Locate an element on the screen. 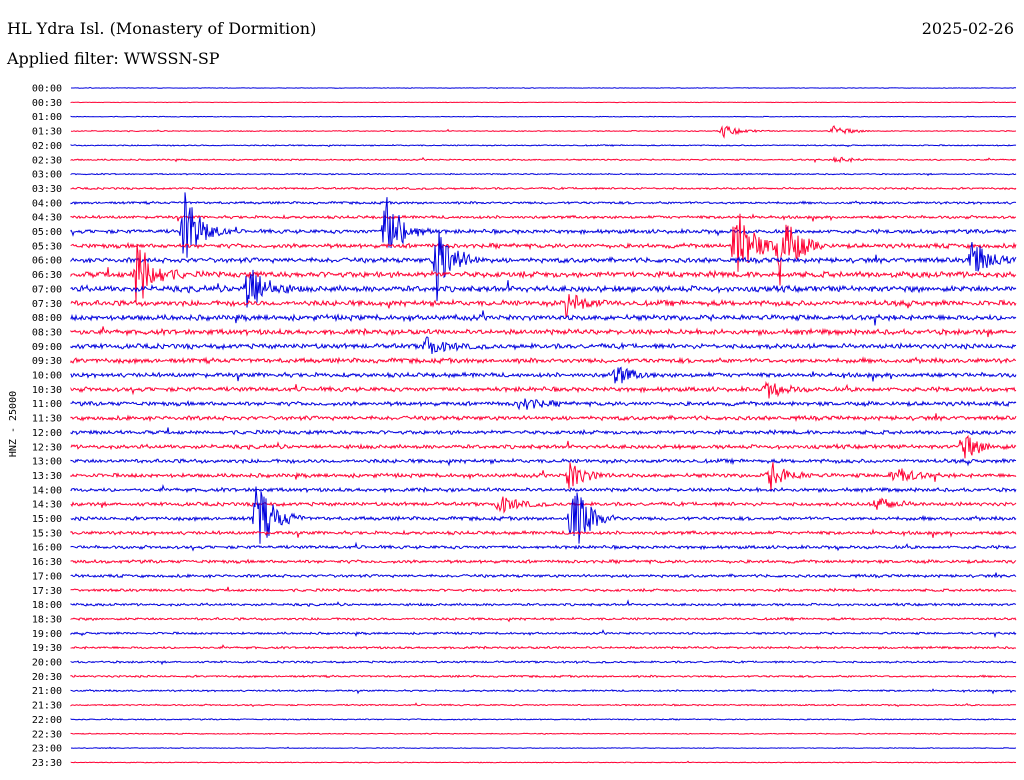 This screenshot has width=1024, height=780. row-label: 03:30 is located at coordinates (47, 189).